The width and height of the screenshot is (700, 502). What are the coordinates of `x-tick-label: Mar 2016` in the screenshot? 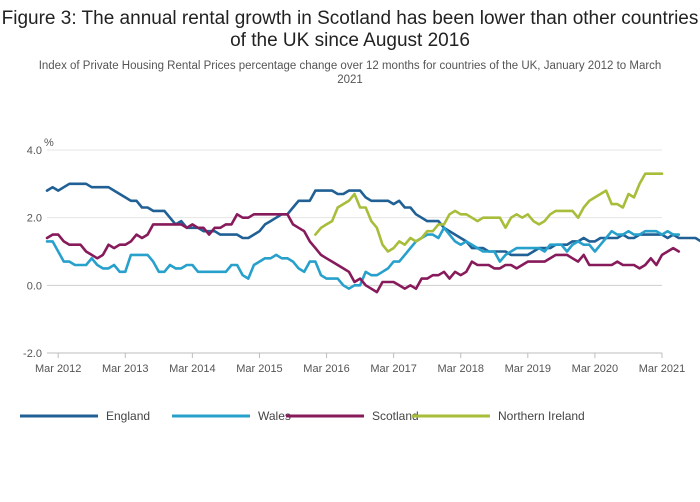 It's located at (326, 369).